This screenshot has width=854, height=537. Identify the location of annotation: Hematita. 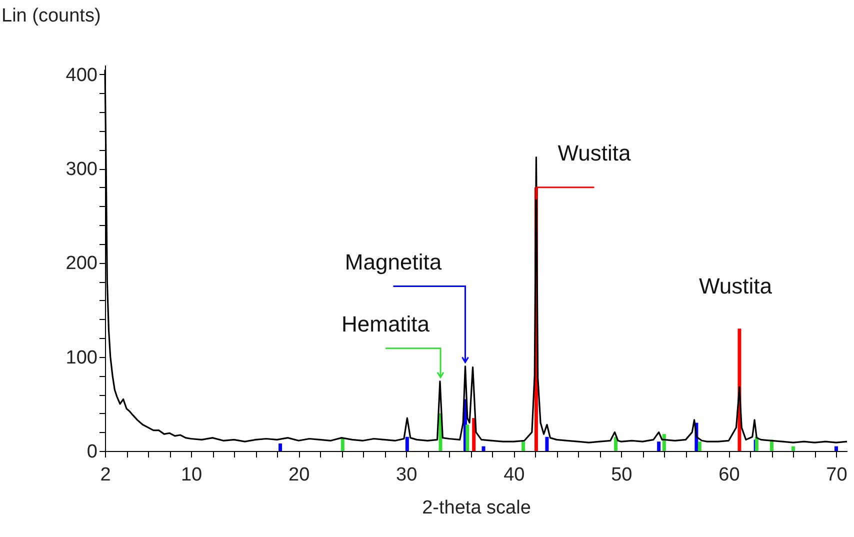
(385, 323).